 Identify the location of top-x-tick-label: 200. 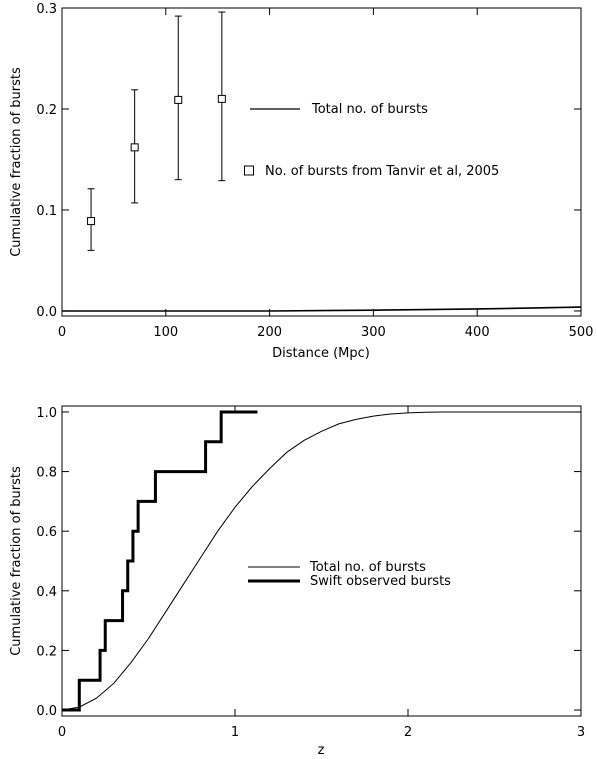
(269, 332).